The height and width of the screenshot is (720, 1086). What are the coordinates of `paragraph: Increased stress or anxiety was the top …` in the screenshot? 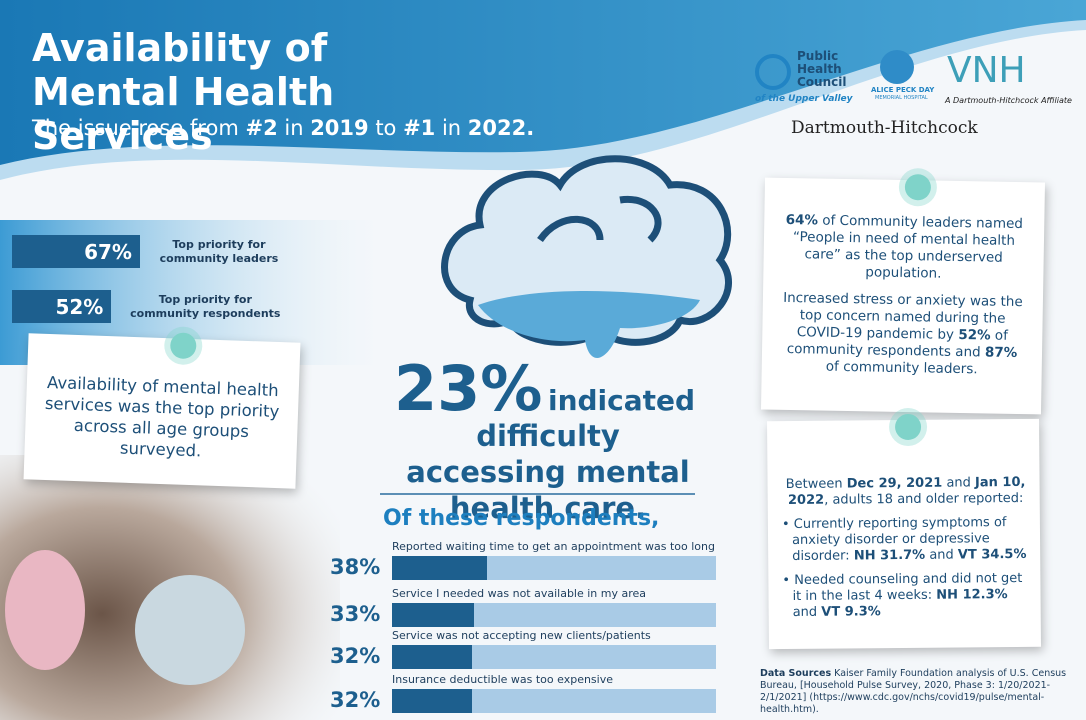 It's located at (902, 334).